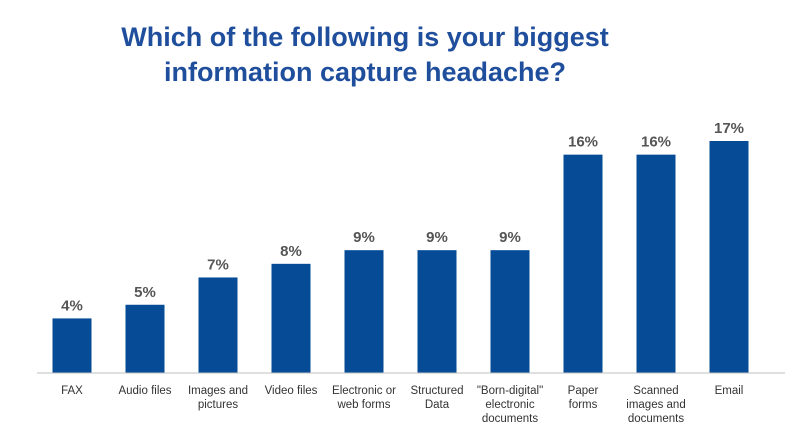  I want to click on x-tick-label-1: FAX, so click(72, 391).